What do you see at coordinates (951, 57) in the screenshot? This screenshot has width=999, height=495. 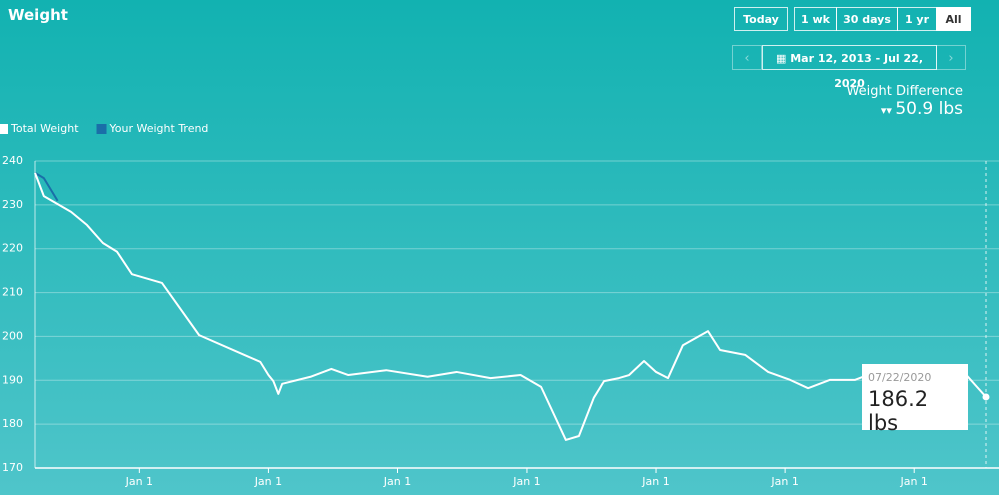 I see `next-button: ›` at bounding box center [951, 57].